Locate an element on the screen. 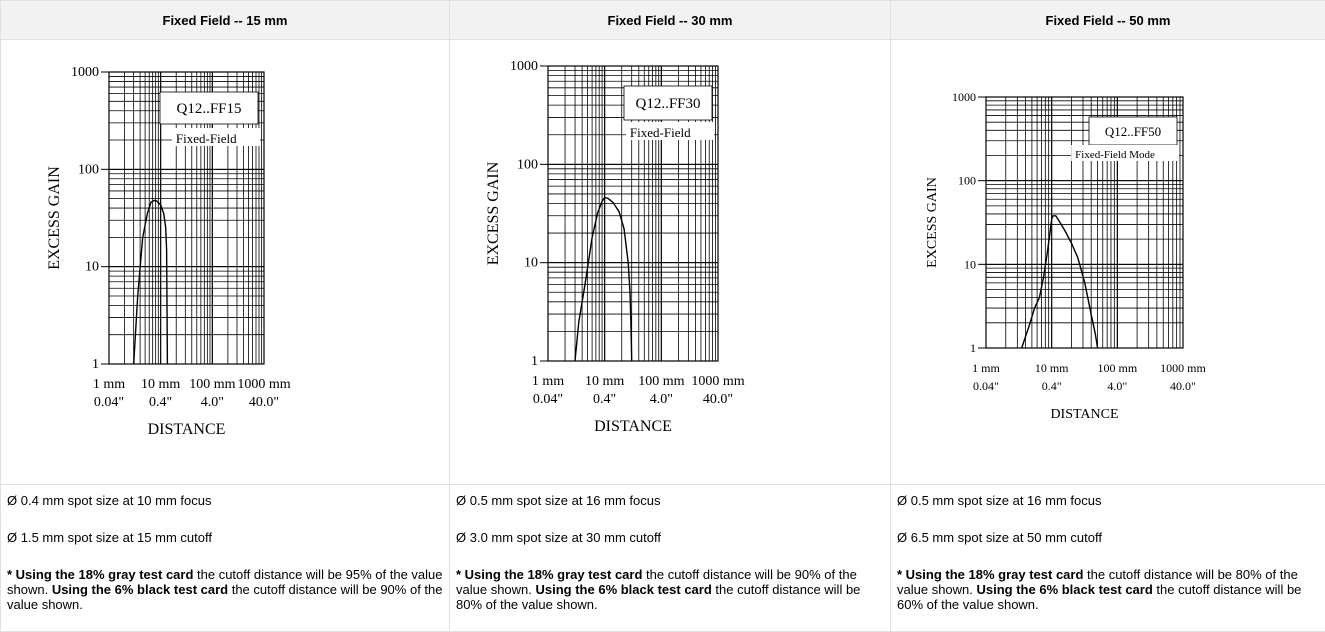  column-header-ff30: Fixed Field -- 30 mm is located at coordinates (670, 20).